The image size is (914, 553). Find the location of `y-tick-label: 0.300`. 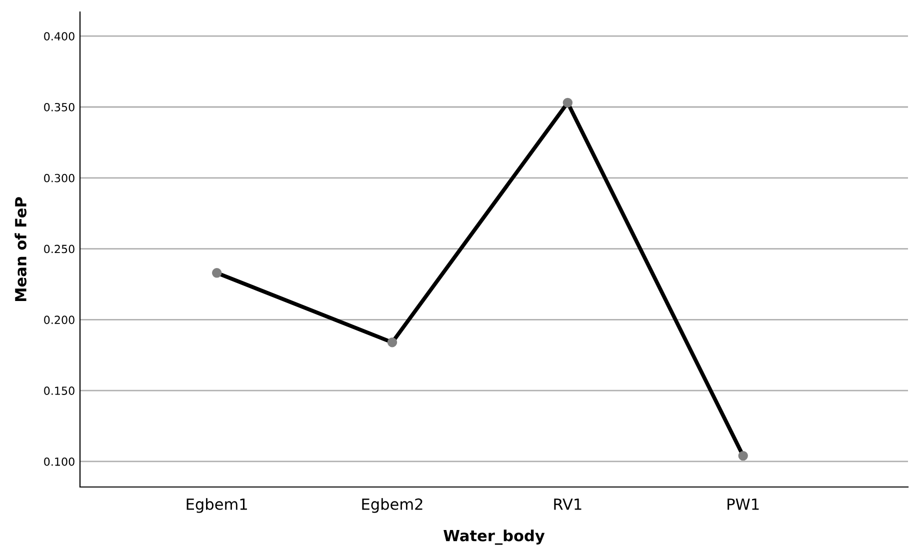

y-tick-label: 0.300 is located at coordinates (59, 178).